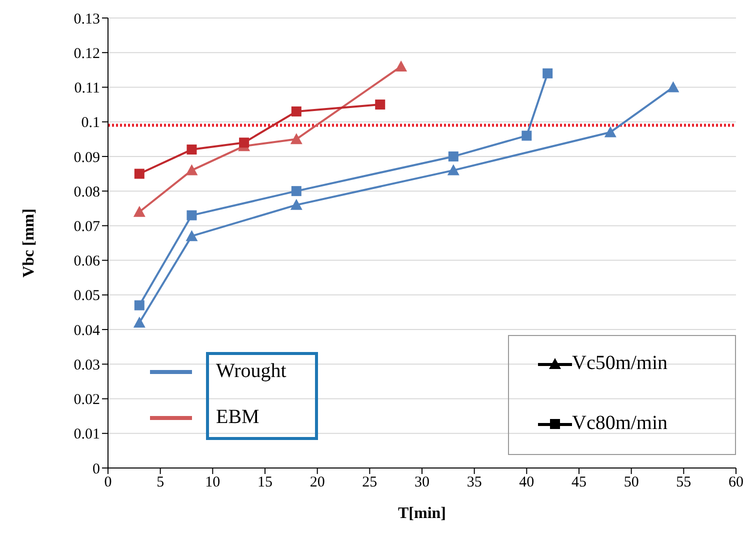 This screenshot has height=555, width=756. Describe the element at coordinates (422, 482) in the screenshot. I see `x-tick-label: 30` at that location.